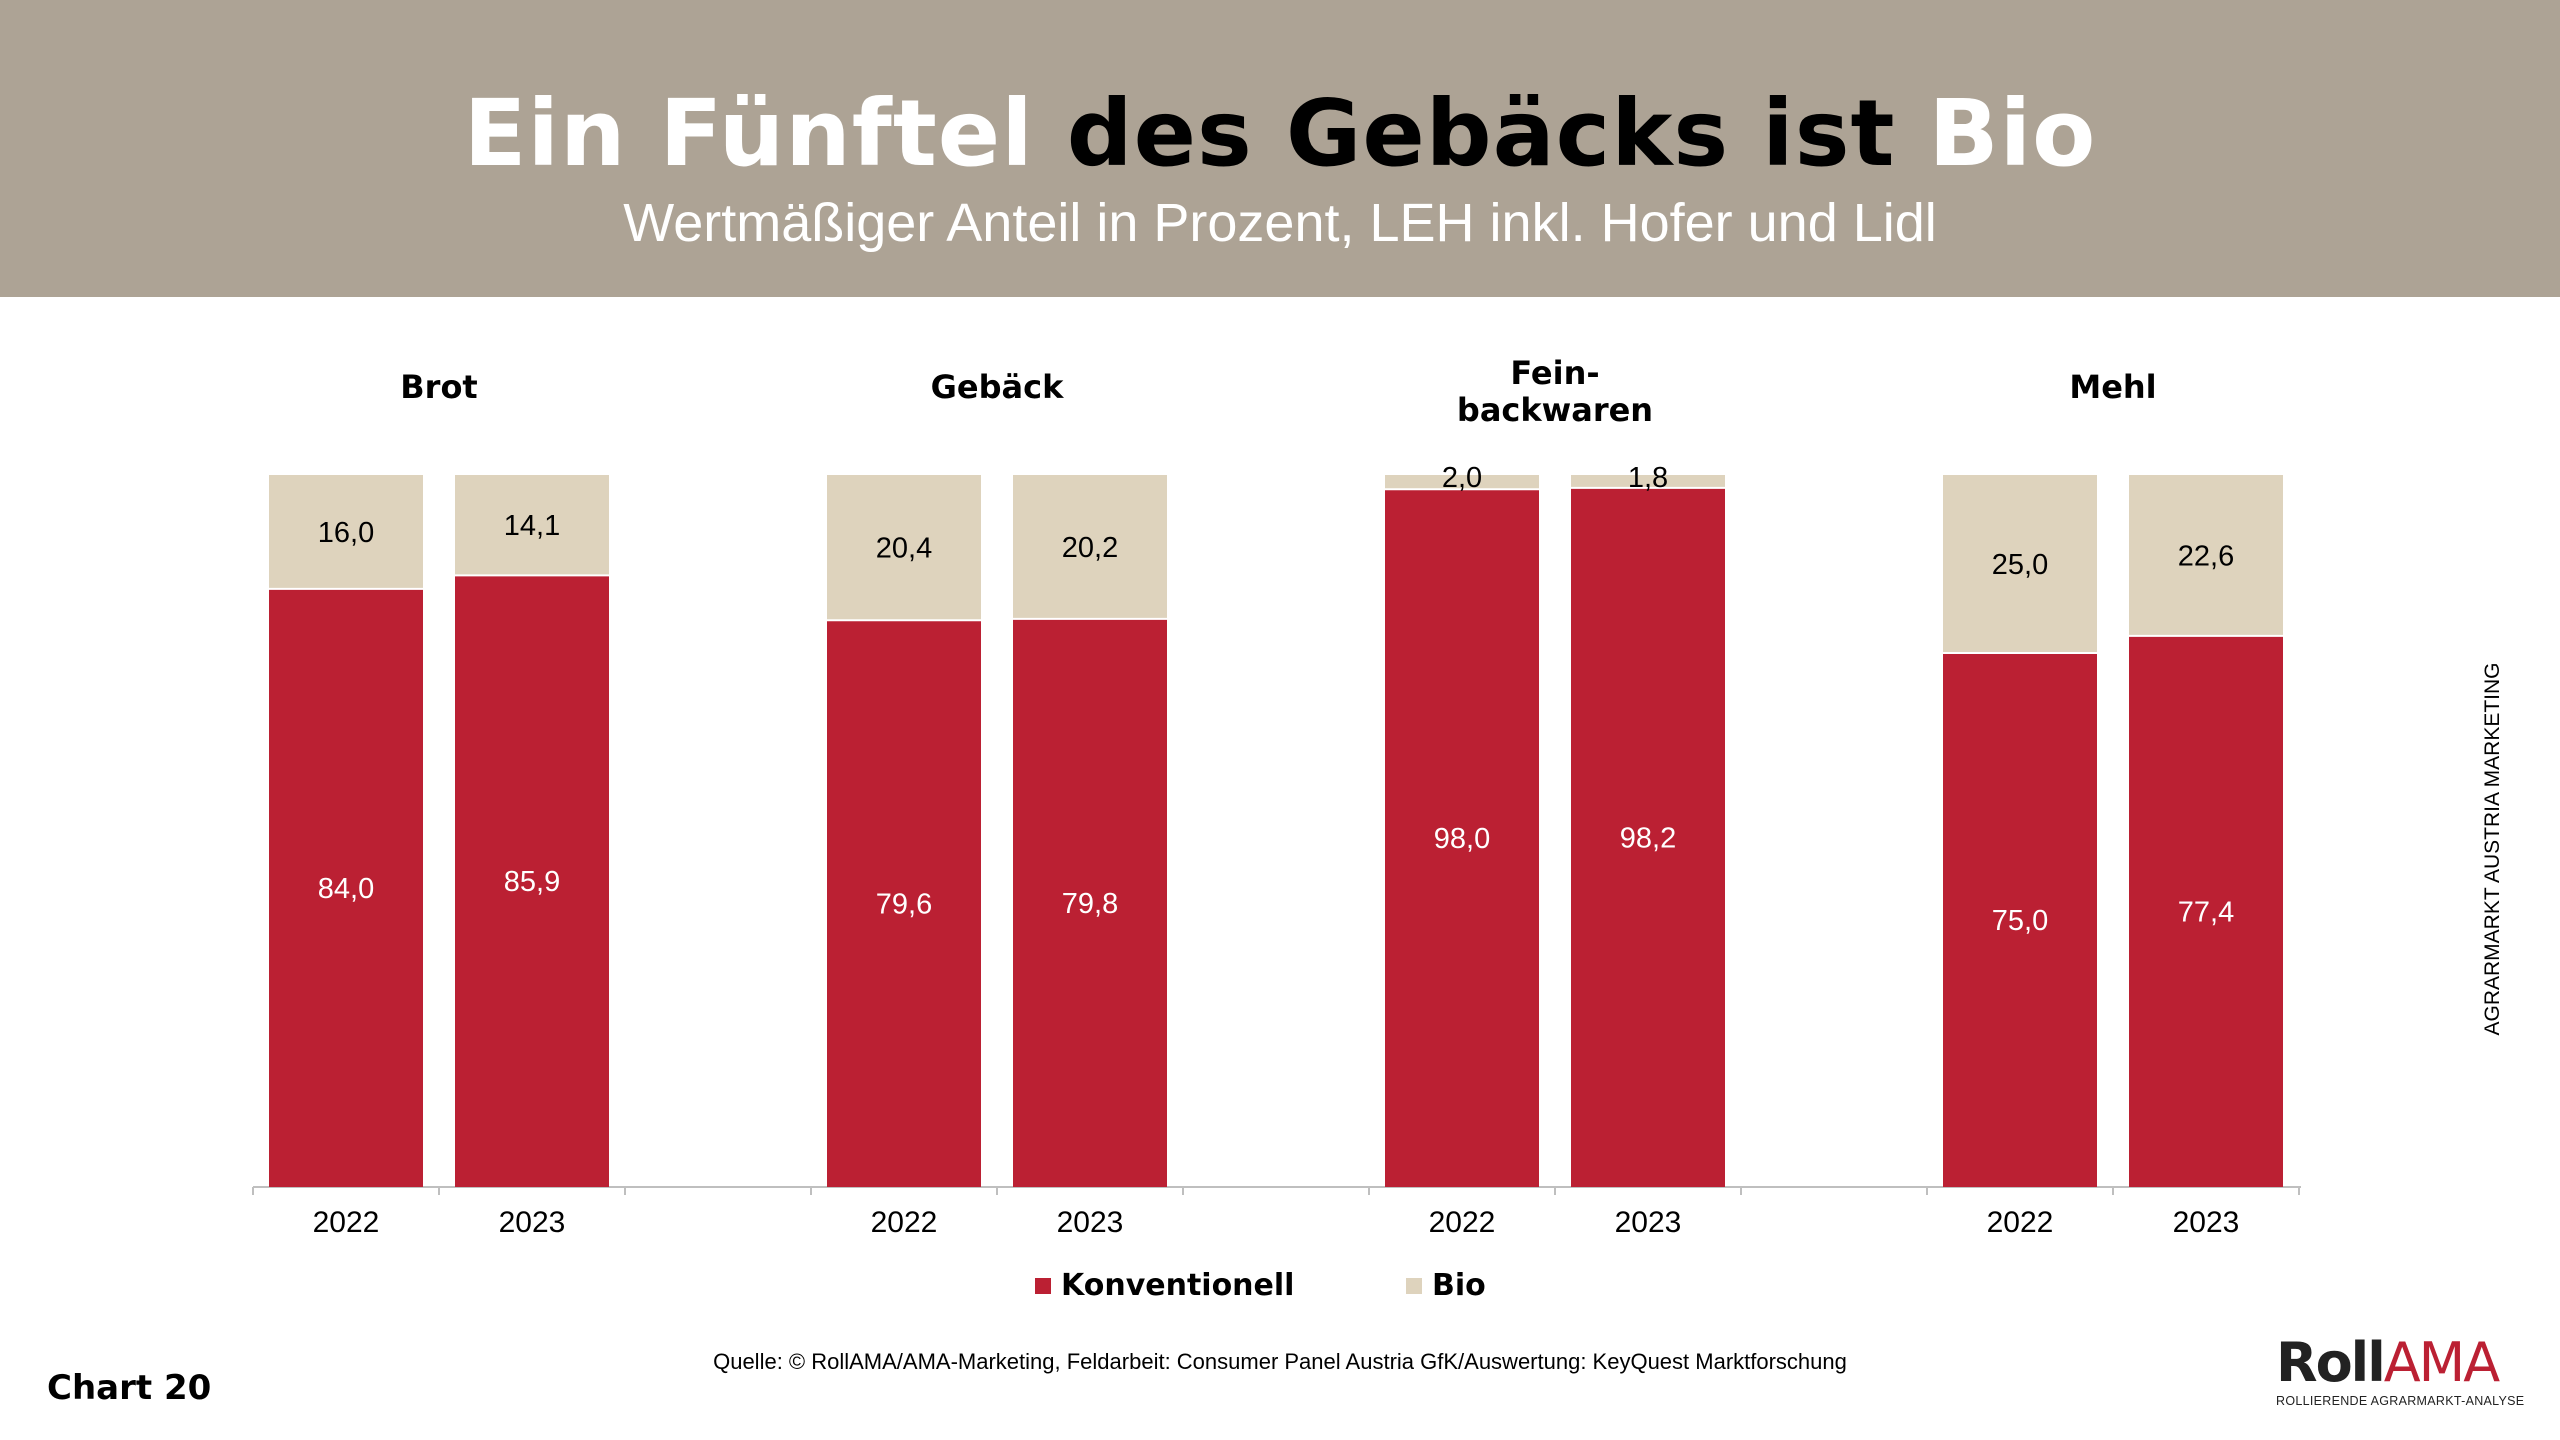 The image size is (2560, 1440). I want to click on group-label: Mehl, so click(2112, 387).